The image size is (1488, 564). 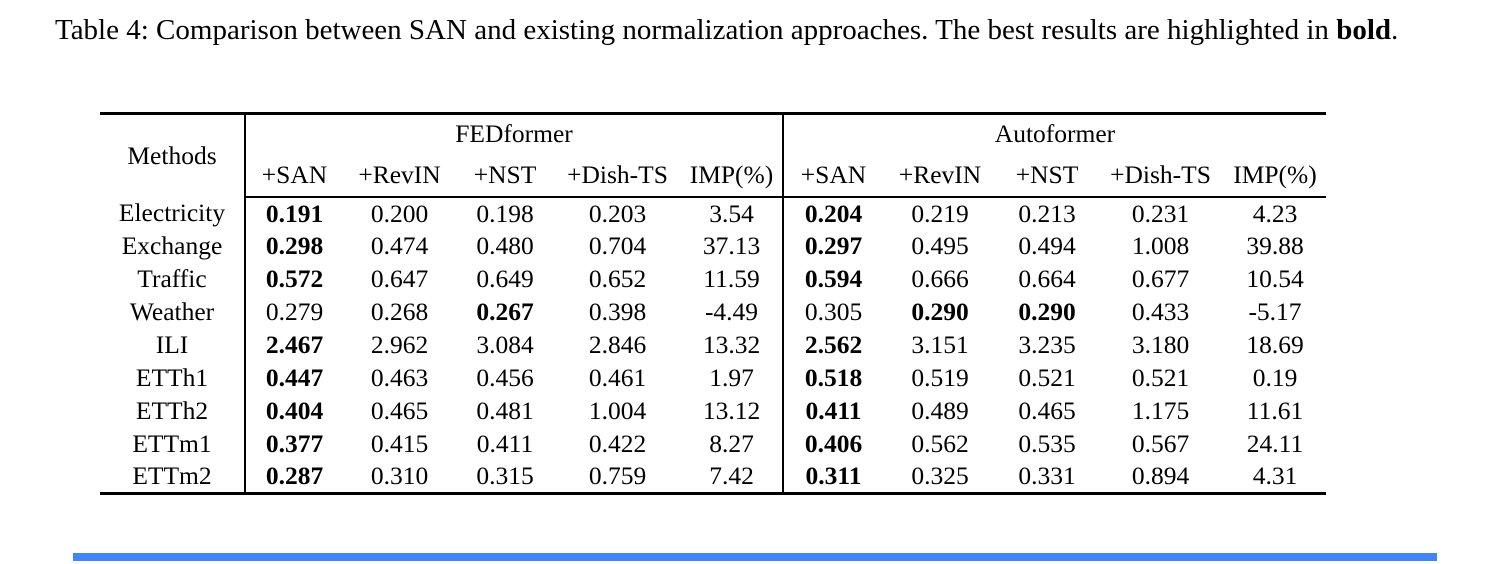 What do you see at coordinates (1160, 175) in the screenshot?
I see `col-header-auto-dishts: +Dish-TS` at bounding box center [1160, 175].